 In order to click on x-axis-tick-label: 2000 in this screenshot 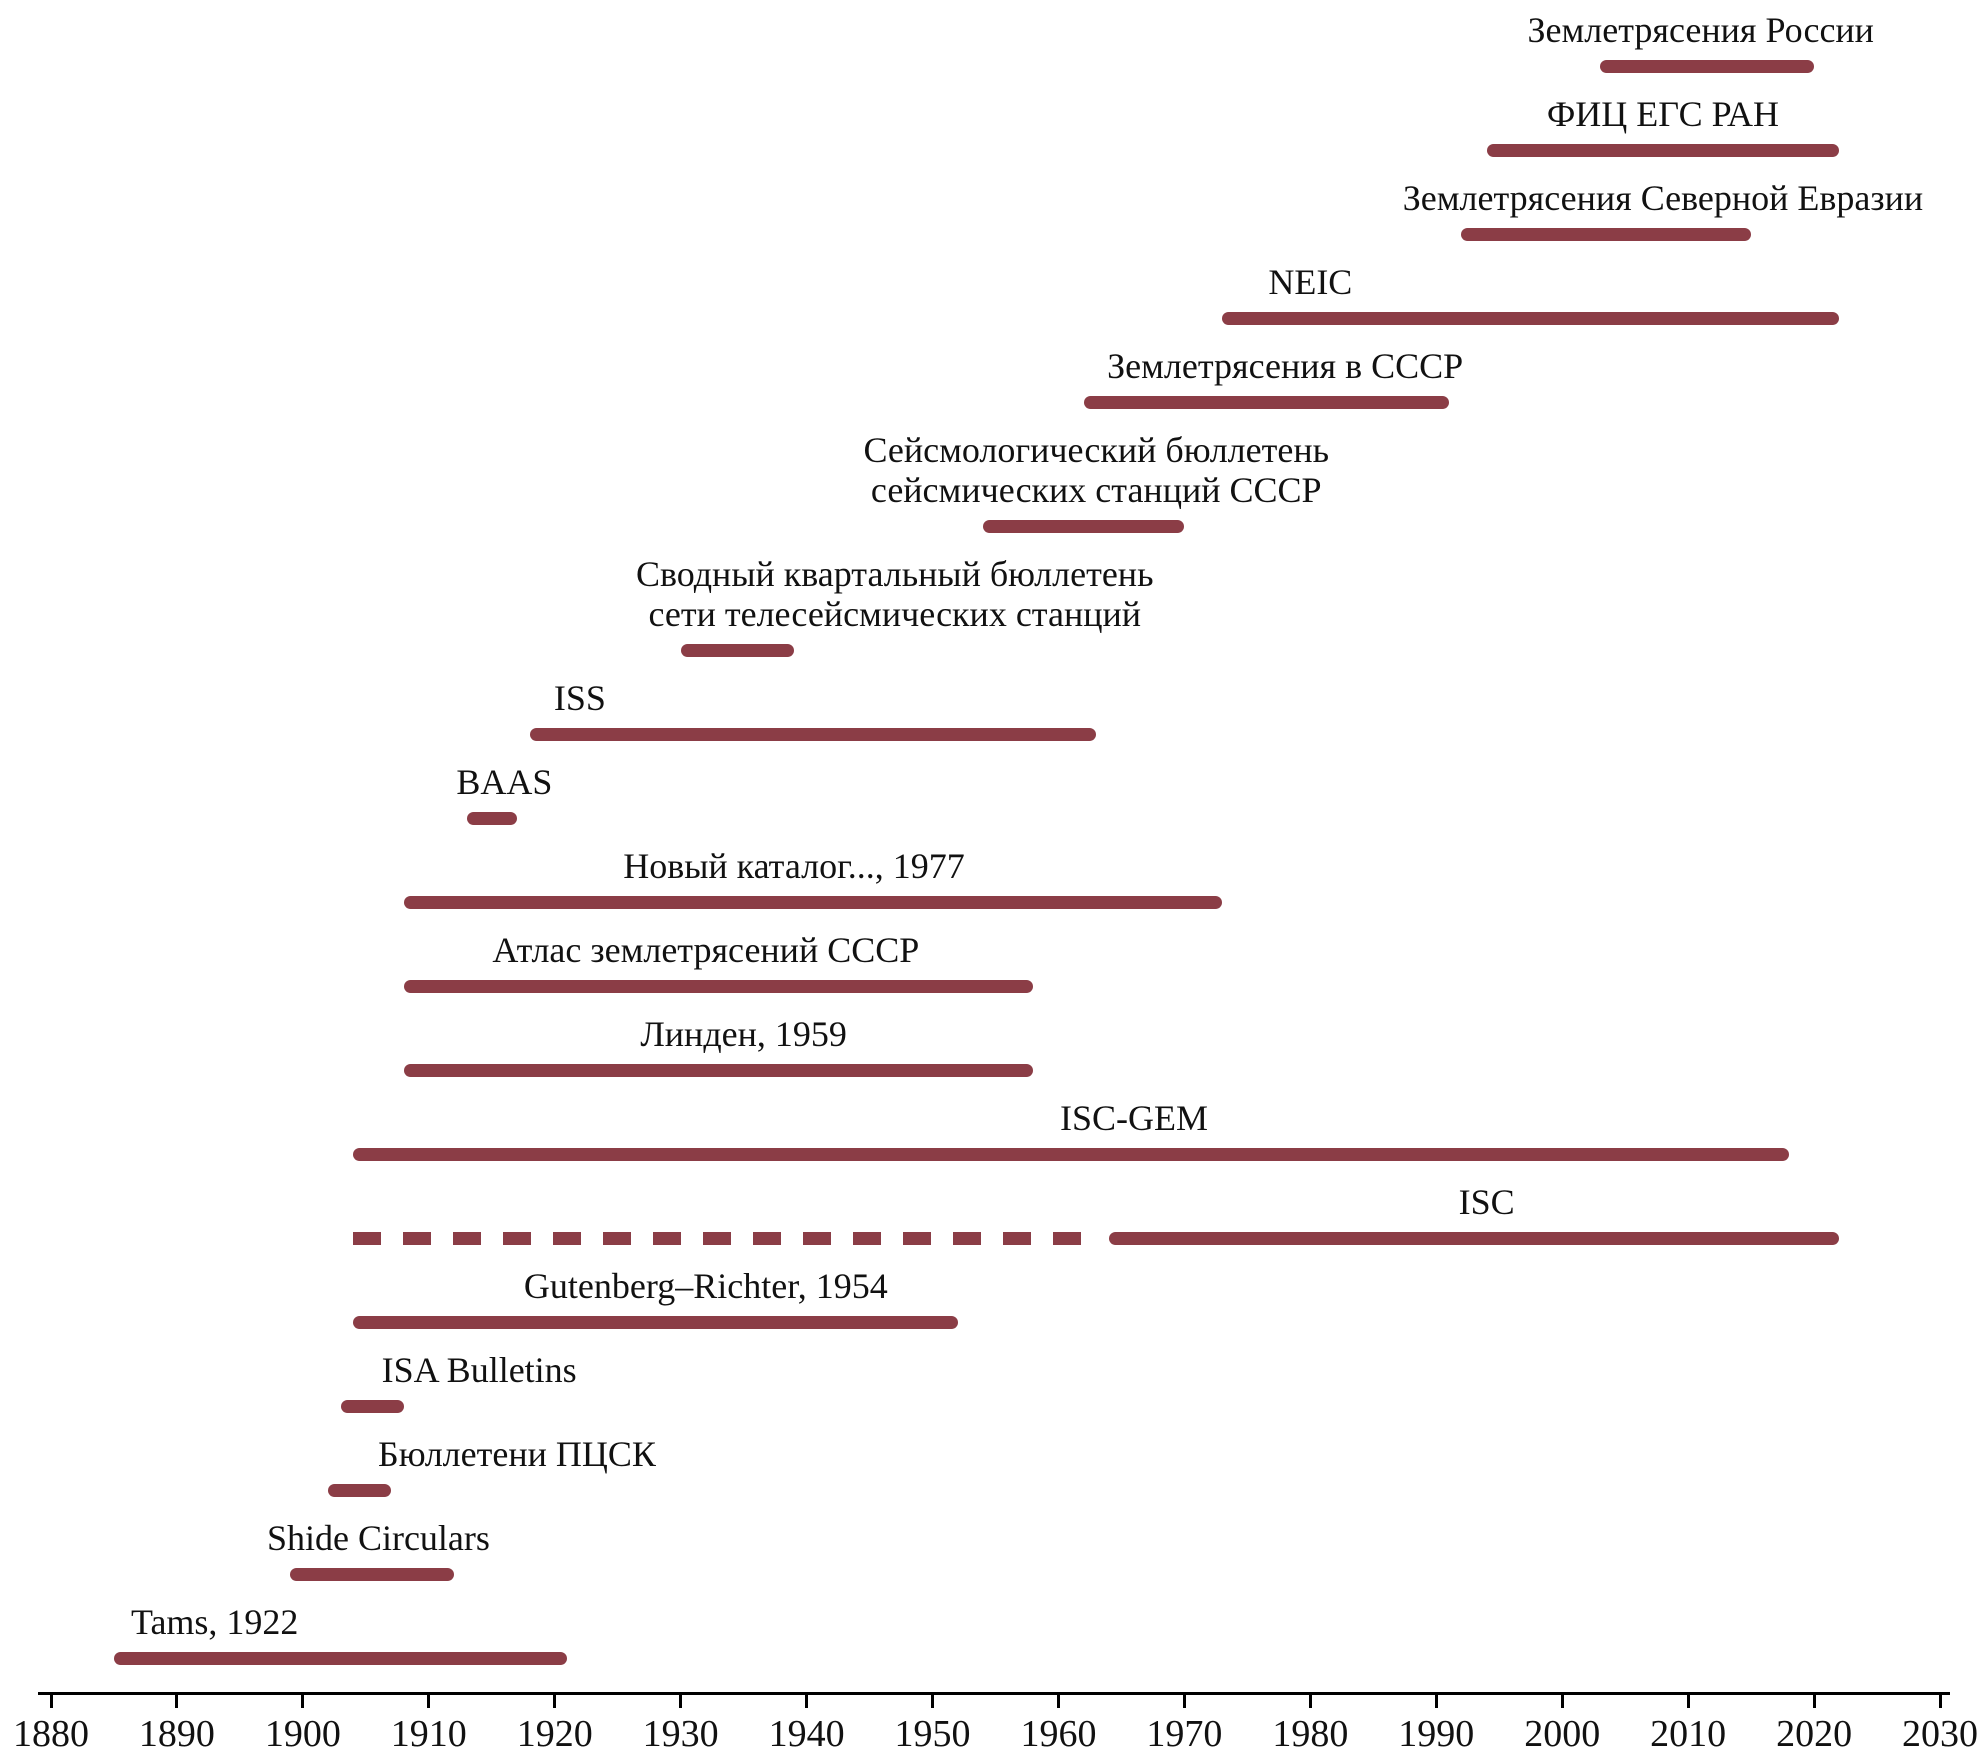, I will do `click(1562, 1734)`.